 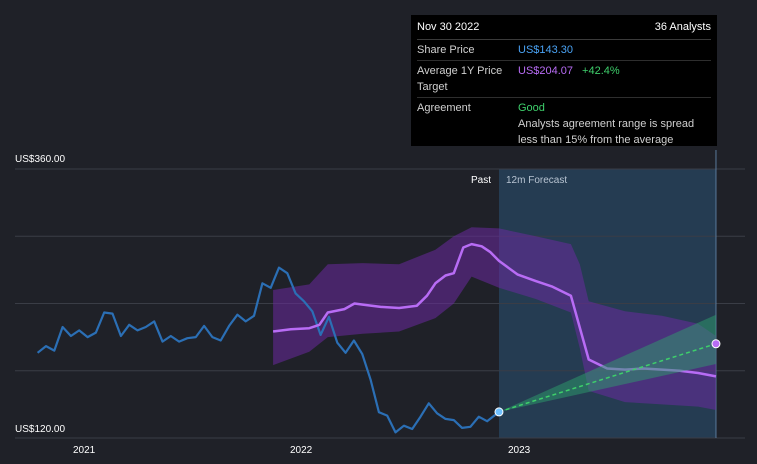 What do you see at coordinates (716, 344) in the screenshot?
I see `target-price-marker` at bounding box center [716, 344].